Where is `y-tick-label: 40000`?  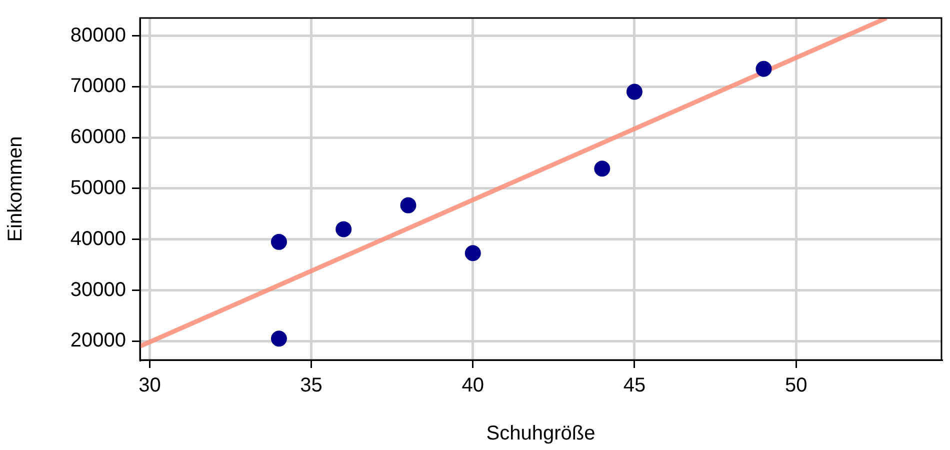 y-tick-label: 40000 is located at coordinates (98, 239).